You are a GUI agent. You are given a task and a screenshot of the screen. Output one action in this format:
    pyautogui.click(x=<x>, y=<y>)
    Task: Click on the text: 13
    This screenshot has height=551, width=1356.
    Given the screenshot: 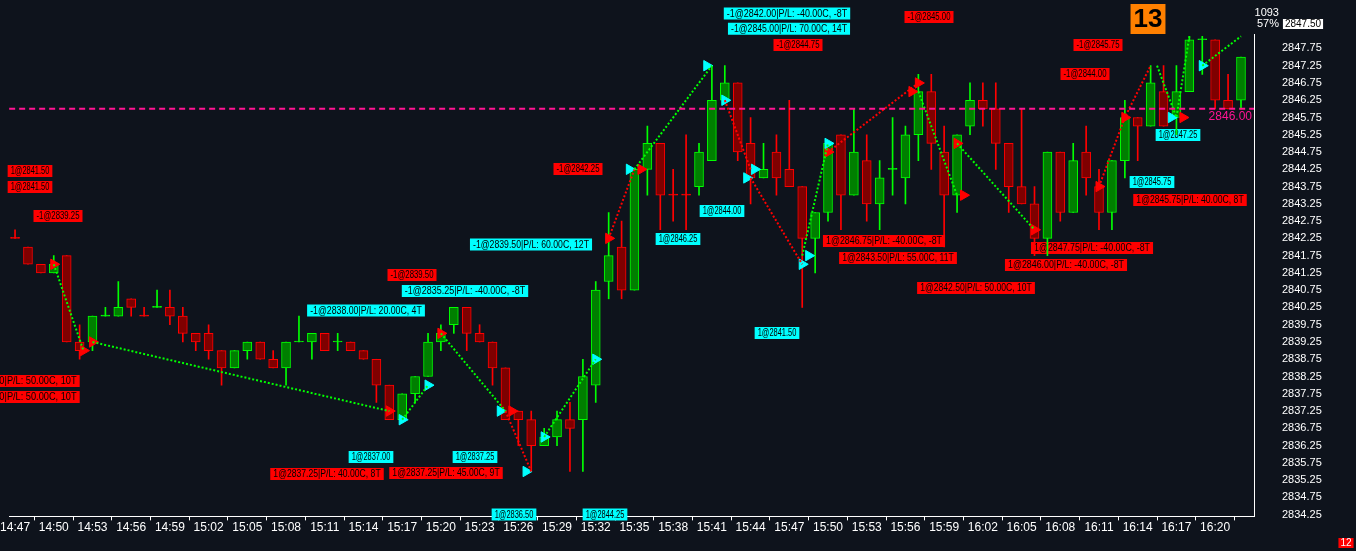 What is the action you would take?
    pyautogui.click(x=1148, y=18)
    